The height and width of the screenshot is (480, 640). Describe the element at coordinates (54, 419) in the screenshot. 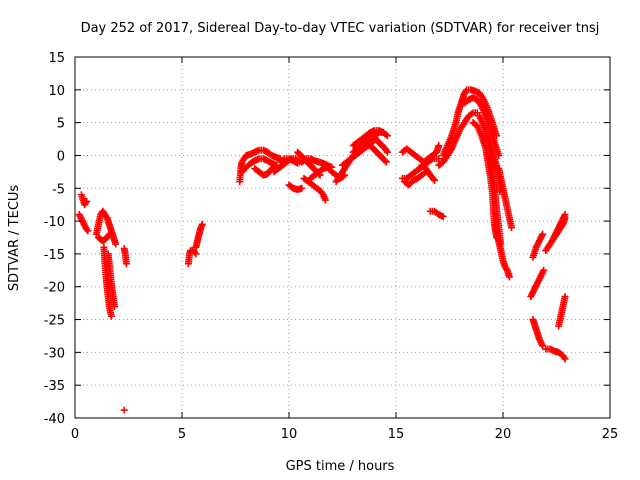

I see `y-tick-label: -40` at that location.